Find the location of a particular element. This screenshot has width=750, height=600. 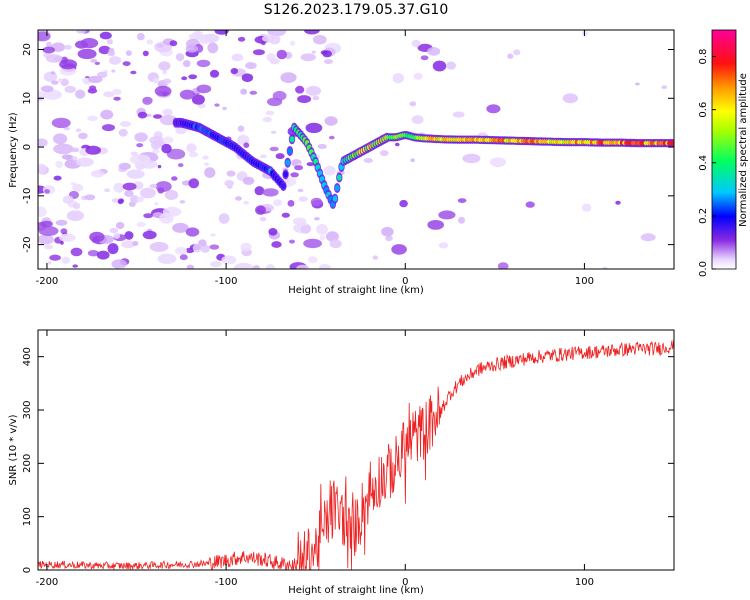

y-tick-label: 300 is located at coordinates (27, 409).